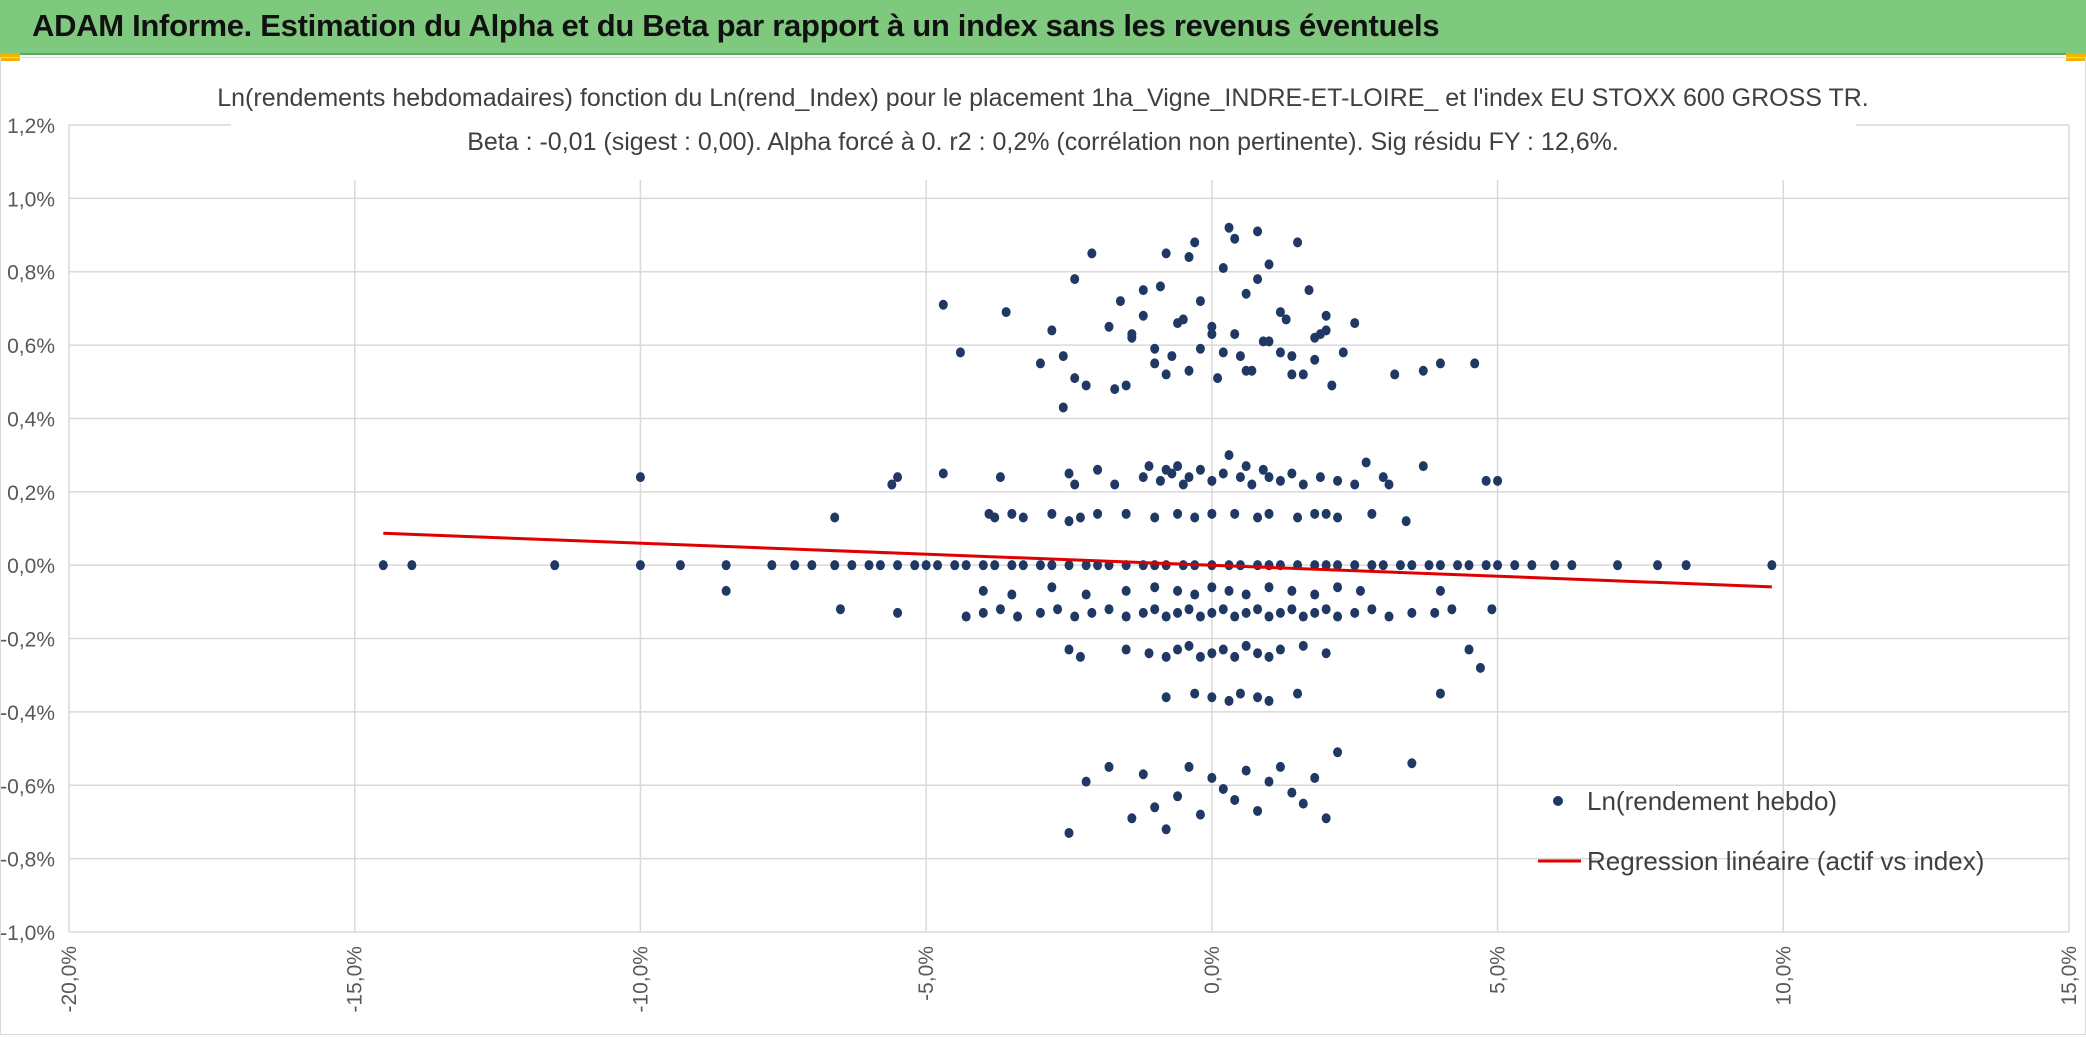 The image size is (2086, 1039). I want to click on regression-line, so click(1077, 560).